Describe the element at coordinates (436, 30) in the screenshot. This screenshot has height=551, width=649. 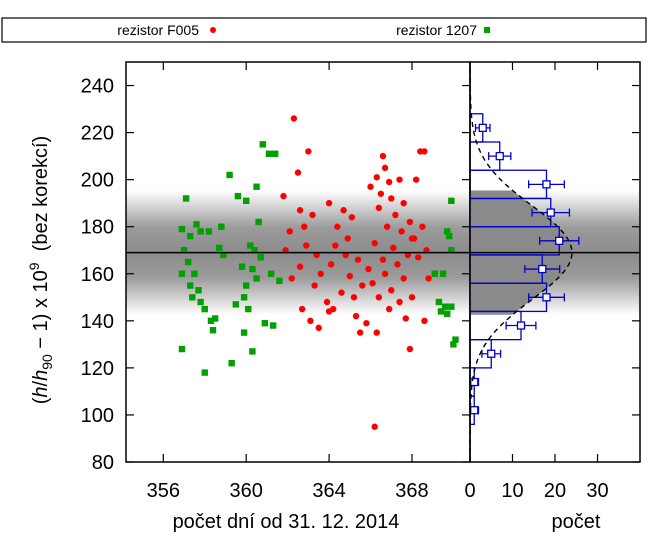
I see `legend-label-1207: rezistor 1207` at that location.